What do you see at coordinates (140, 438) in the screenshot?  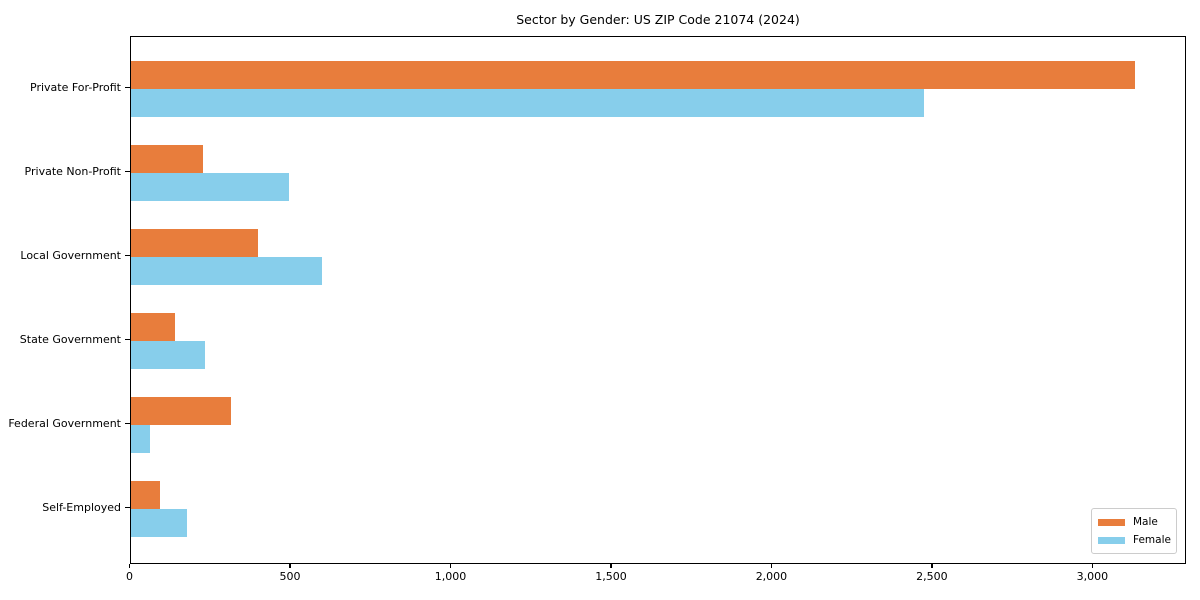 I see `bar-female-federal-government` at bounding box center [140, 438].